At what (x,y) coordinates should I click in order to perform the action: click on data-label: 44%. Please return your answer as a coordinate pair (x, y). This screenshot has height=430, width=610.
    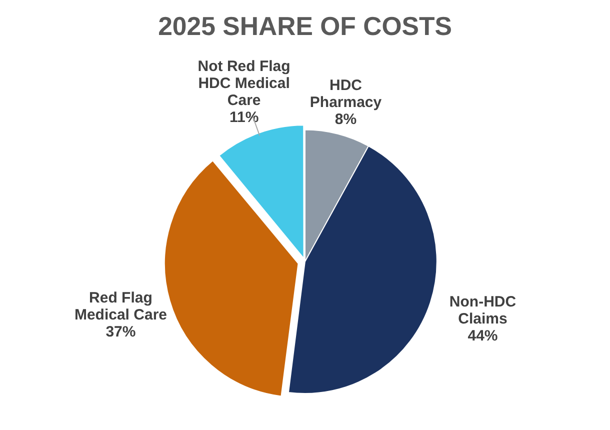
    Looking at the image, I should click on (483, 335).